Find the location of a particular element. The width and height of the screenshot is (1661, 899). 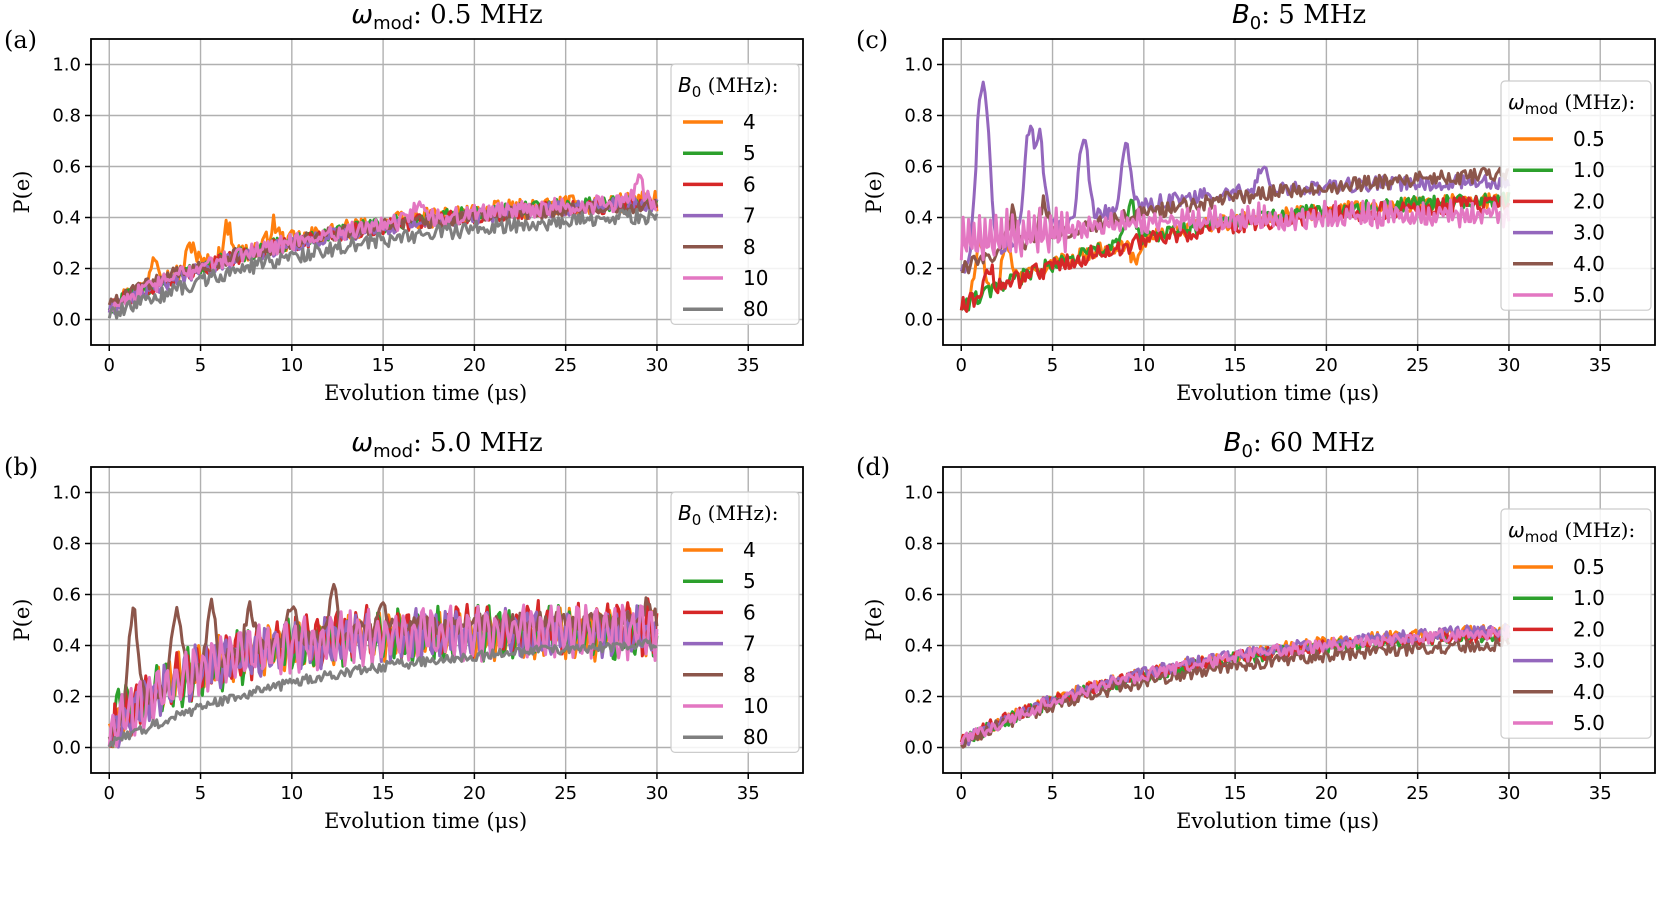

series-line-4.0 is located at coordinates (1235, 692).